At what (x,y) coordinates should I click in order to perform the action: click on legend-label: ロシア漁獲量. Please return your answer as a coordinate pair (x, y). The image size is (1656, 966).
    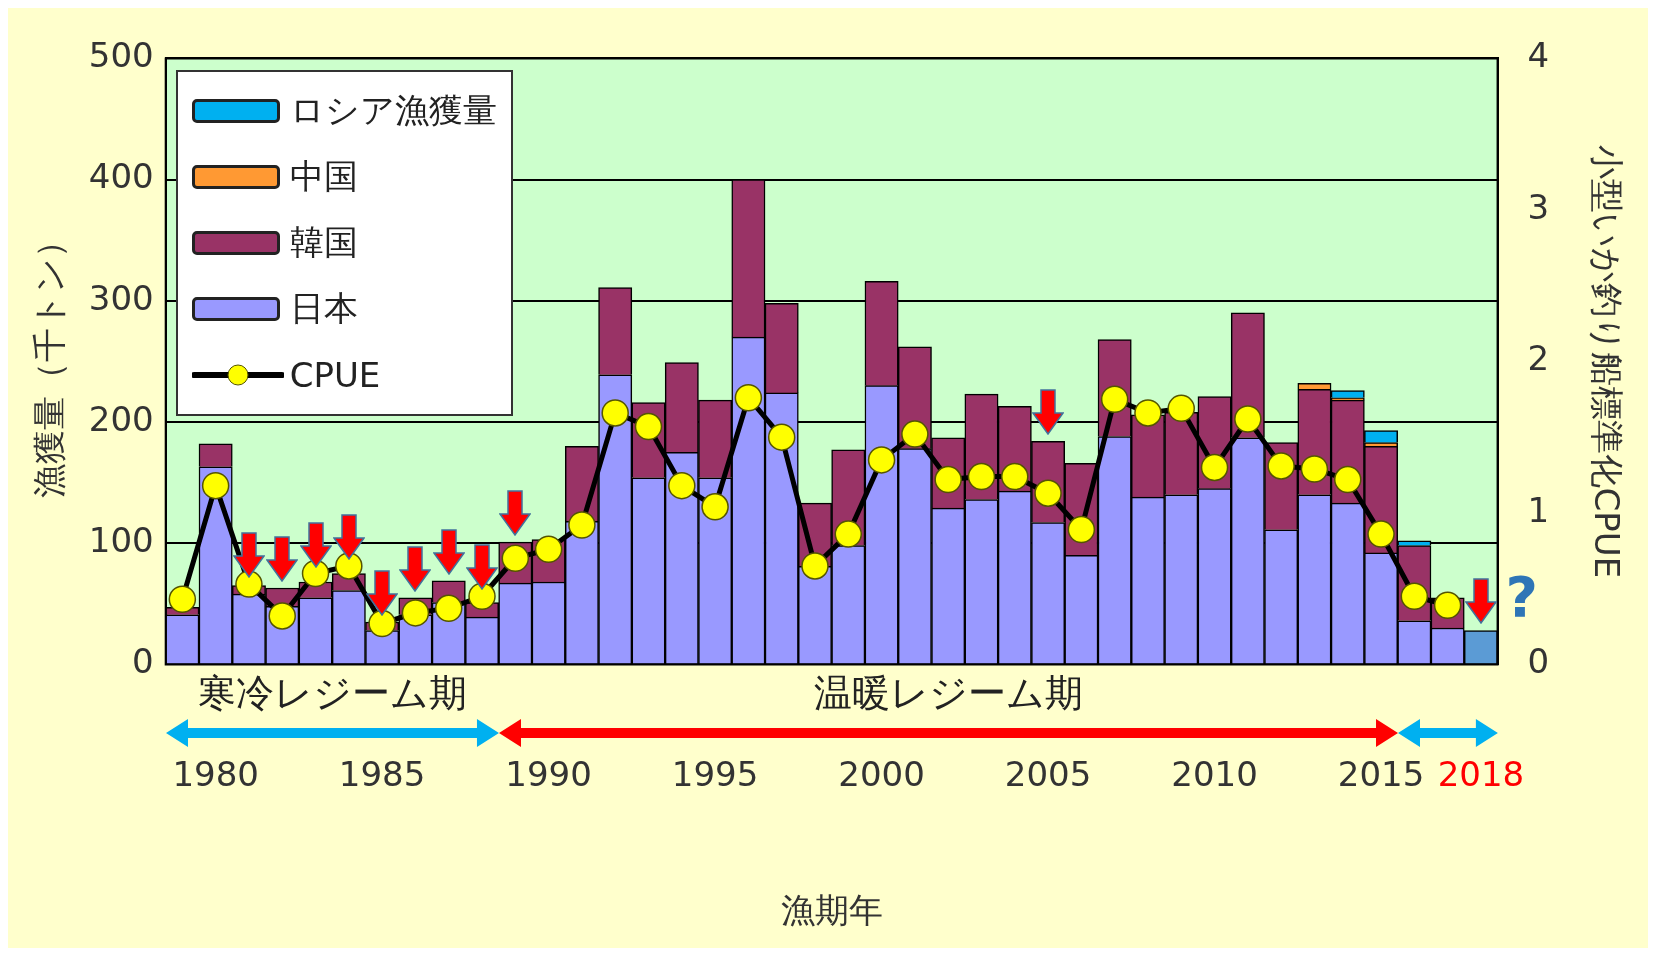
    Looking at the image, I should click on (393, 111).